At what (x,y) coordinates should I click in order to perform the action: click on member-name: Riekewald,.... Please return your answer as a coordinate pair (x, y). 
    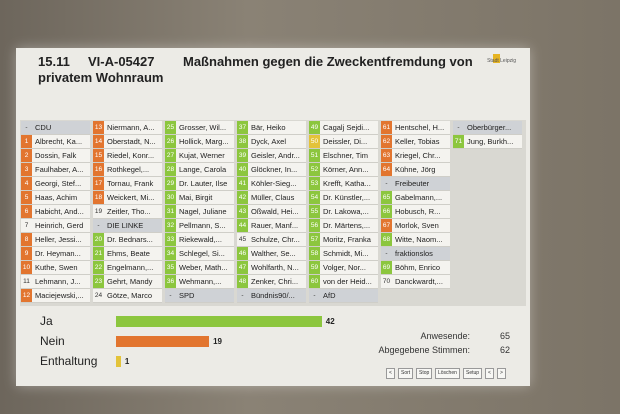
    Looking at the image, I should click on (200, 239).